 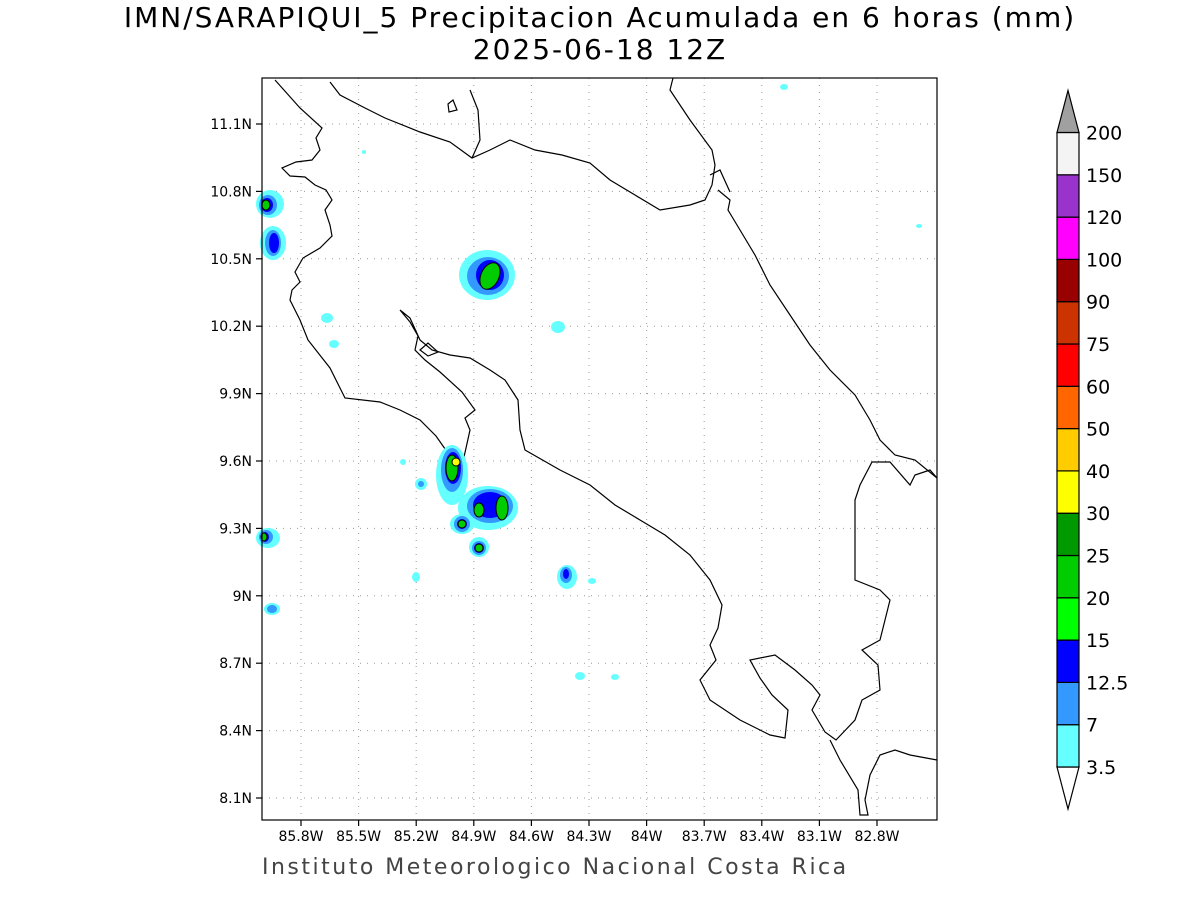 What do you see at coordinates (1098, 387) in the screenshot?
I see `legend-label: 60` at bounding box center [1098, 387].